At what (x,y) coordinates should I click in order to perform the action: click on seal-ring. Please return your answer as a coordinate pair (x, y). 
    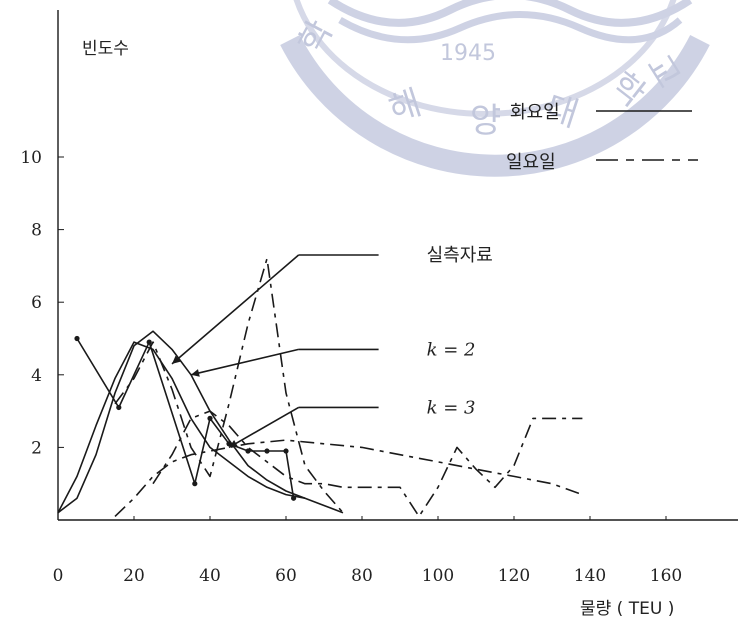
    Looking at the image, I should click on (495, 106).